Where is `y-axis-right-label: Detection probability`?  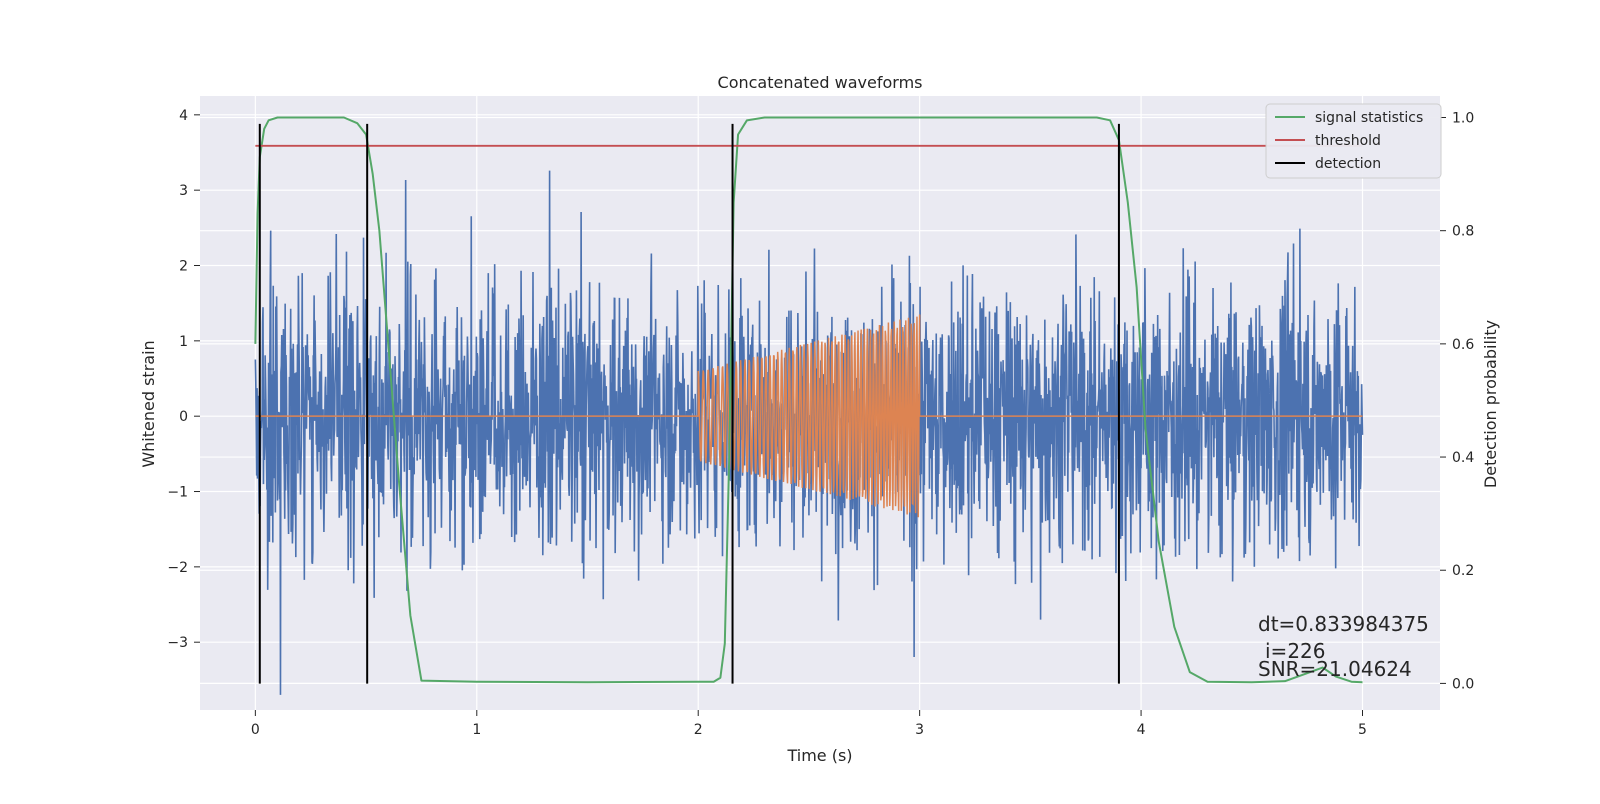
y-axis-right-label: Detection probability is located at coordinates (1490, 404).